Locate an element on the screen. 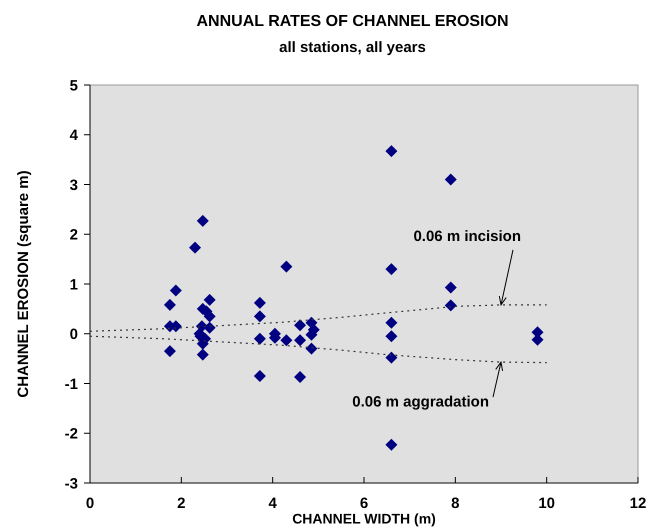  y-tick-label: 4 is located at coordinates (74, 135).